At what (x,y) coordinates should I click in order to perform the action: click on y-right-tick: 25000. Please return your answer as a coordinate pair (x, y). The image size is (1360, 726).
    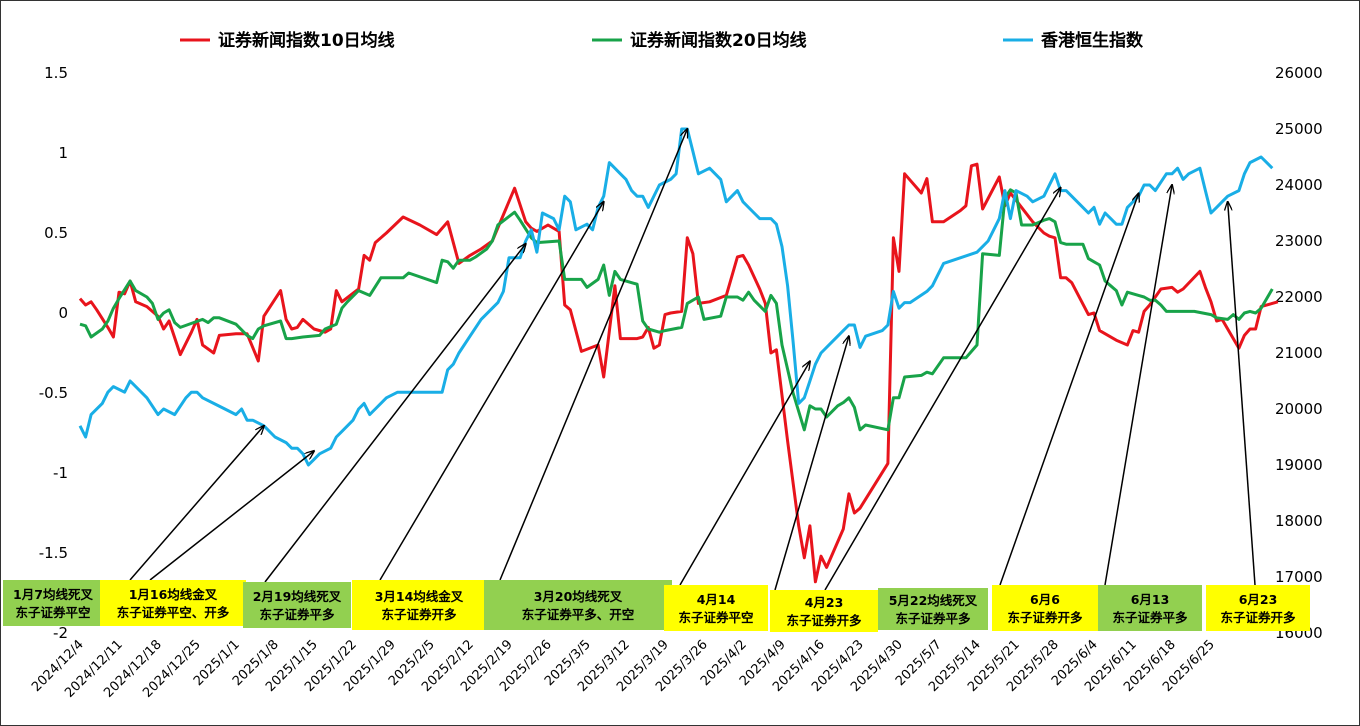
    Looking at the image, I should click on (1299, 129).